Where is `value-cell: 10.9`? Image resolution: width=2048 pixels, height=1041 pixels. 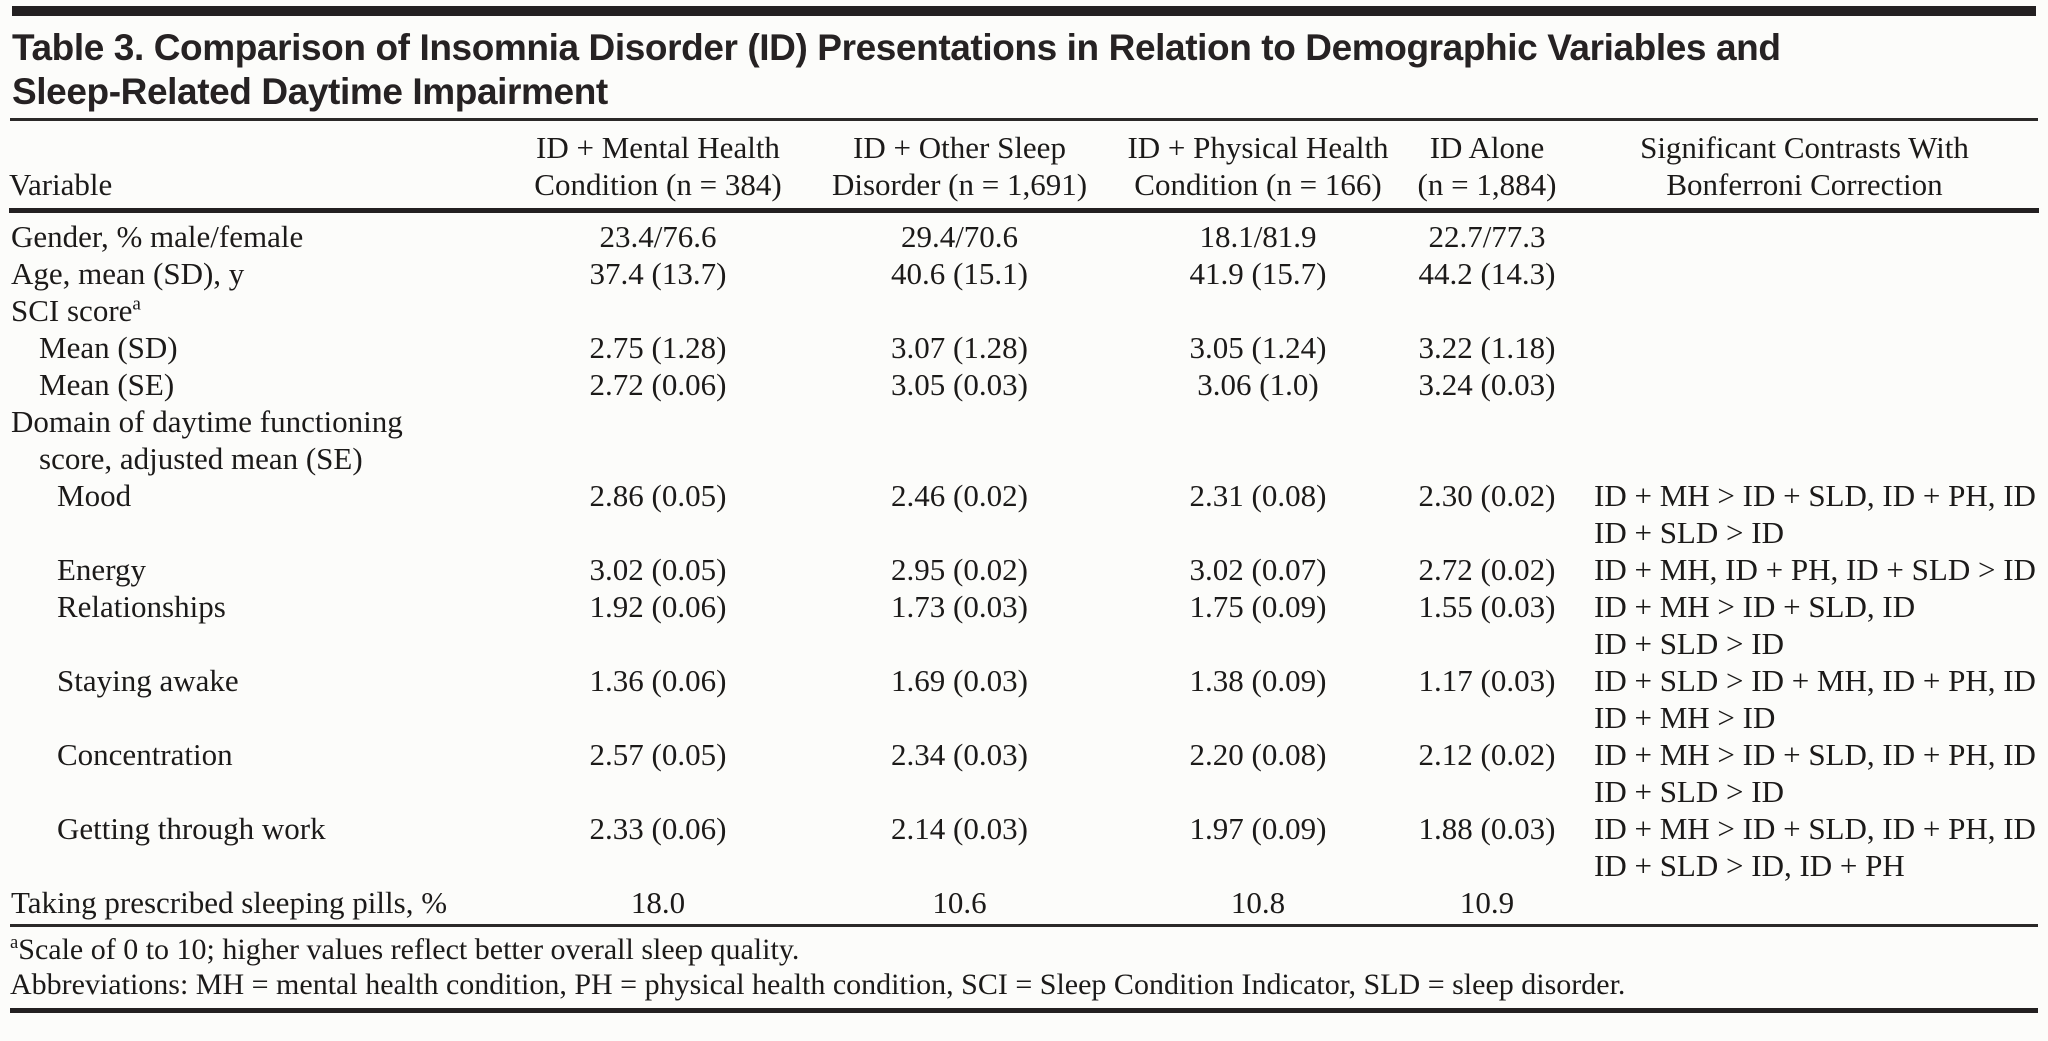
value-cell: 10.9 is located at coordinates (1487, 902).